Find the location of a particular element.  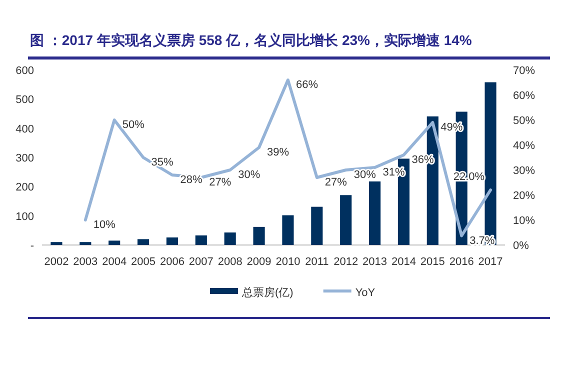

y2-tick-label: 10% is located at coordinates (524, 221).